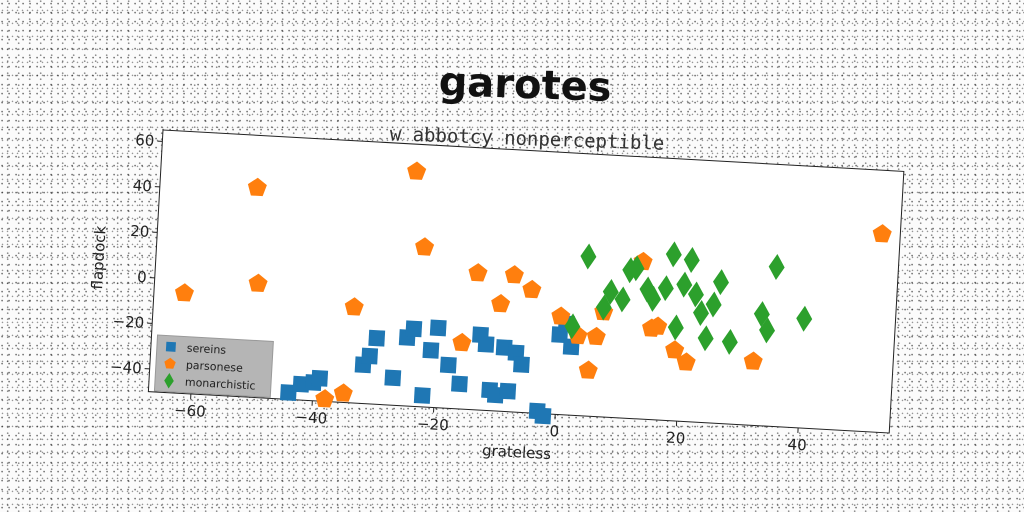 The image size is (1024, 512). Describe the element at coordinates (206, 349) in the screenshot. I see `legend-label-sereins: sereins` at that location.